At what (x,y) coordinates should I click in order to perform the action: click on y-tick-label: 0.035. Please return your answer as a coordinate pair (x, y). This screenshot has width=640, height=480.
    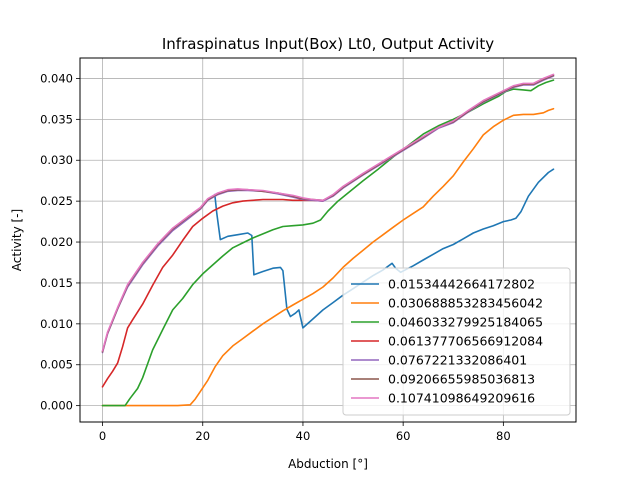
    Looking at the image, I should click on (56, 119).